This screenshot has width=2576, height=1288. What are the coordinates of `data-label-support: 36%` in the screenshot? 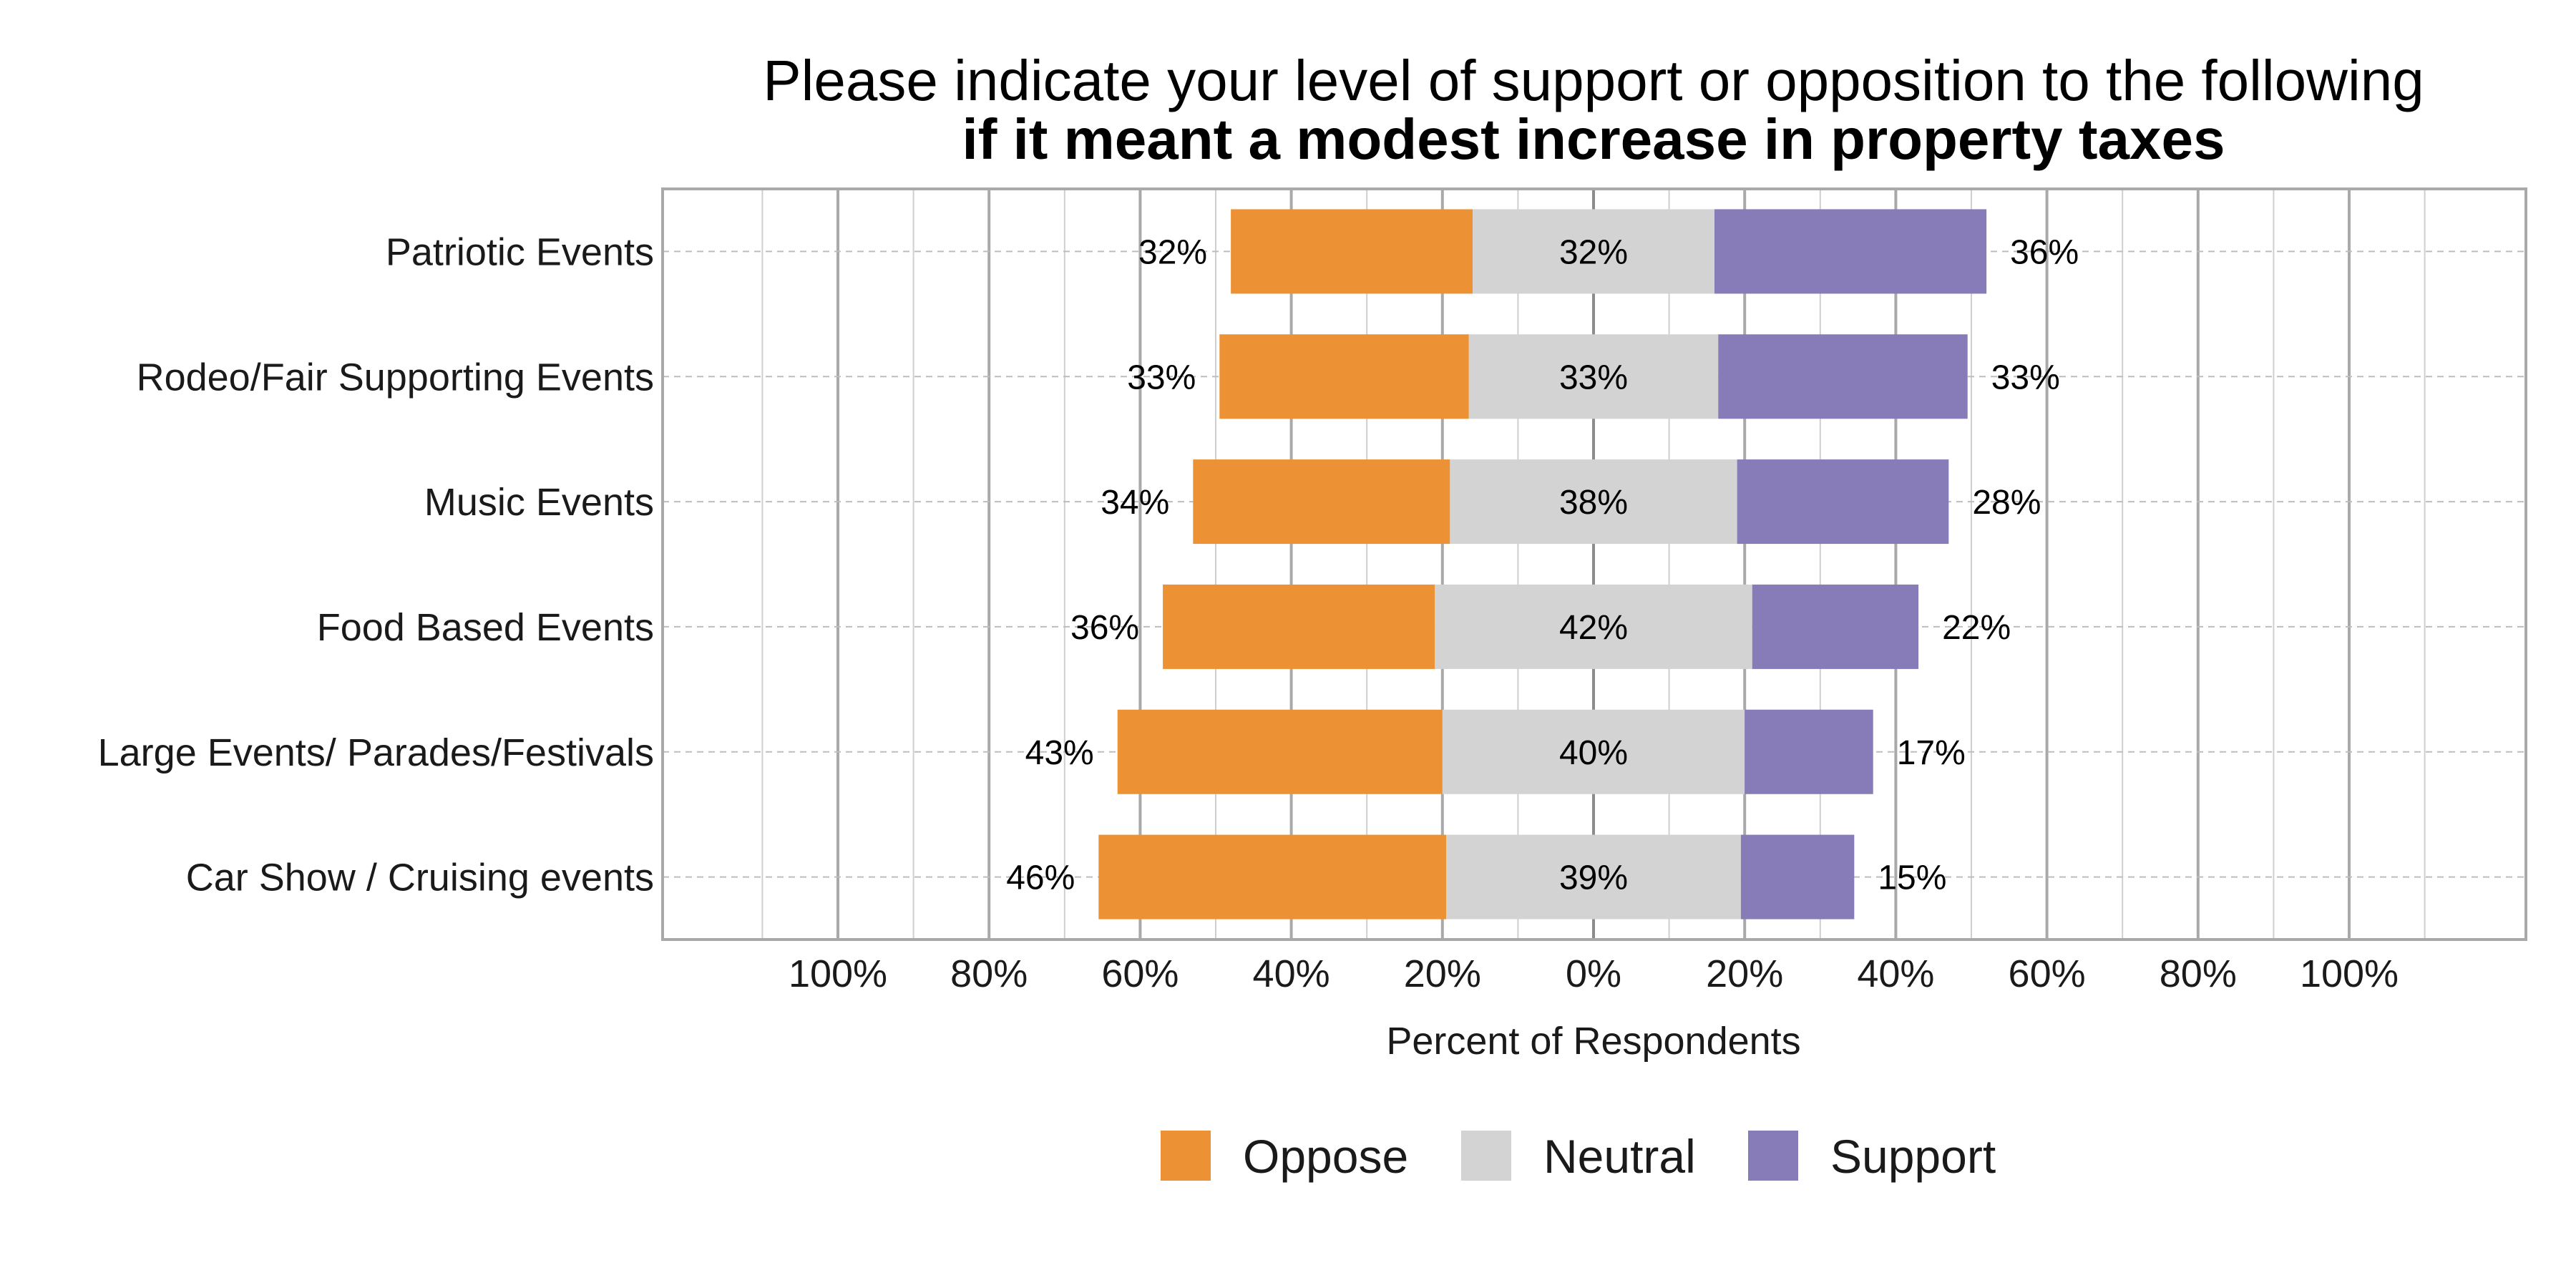 It's located at (2044, 252).